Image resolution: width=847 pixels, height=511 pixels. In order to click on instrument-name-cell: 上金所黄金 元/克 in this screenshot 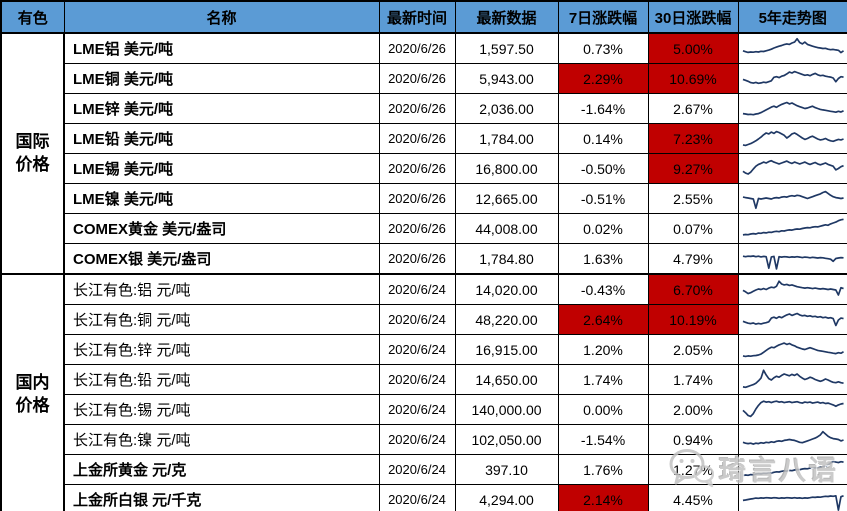, I will do `click(221, 469)`.